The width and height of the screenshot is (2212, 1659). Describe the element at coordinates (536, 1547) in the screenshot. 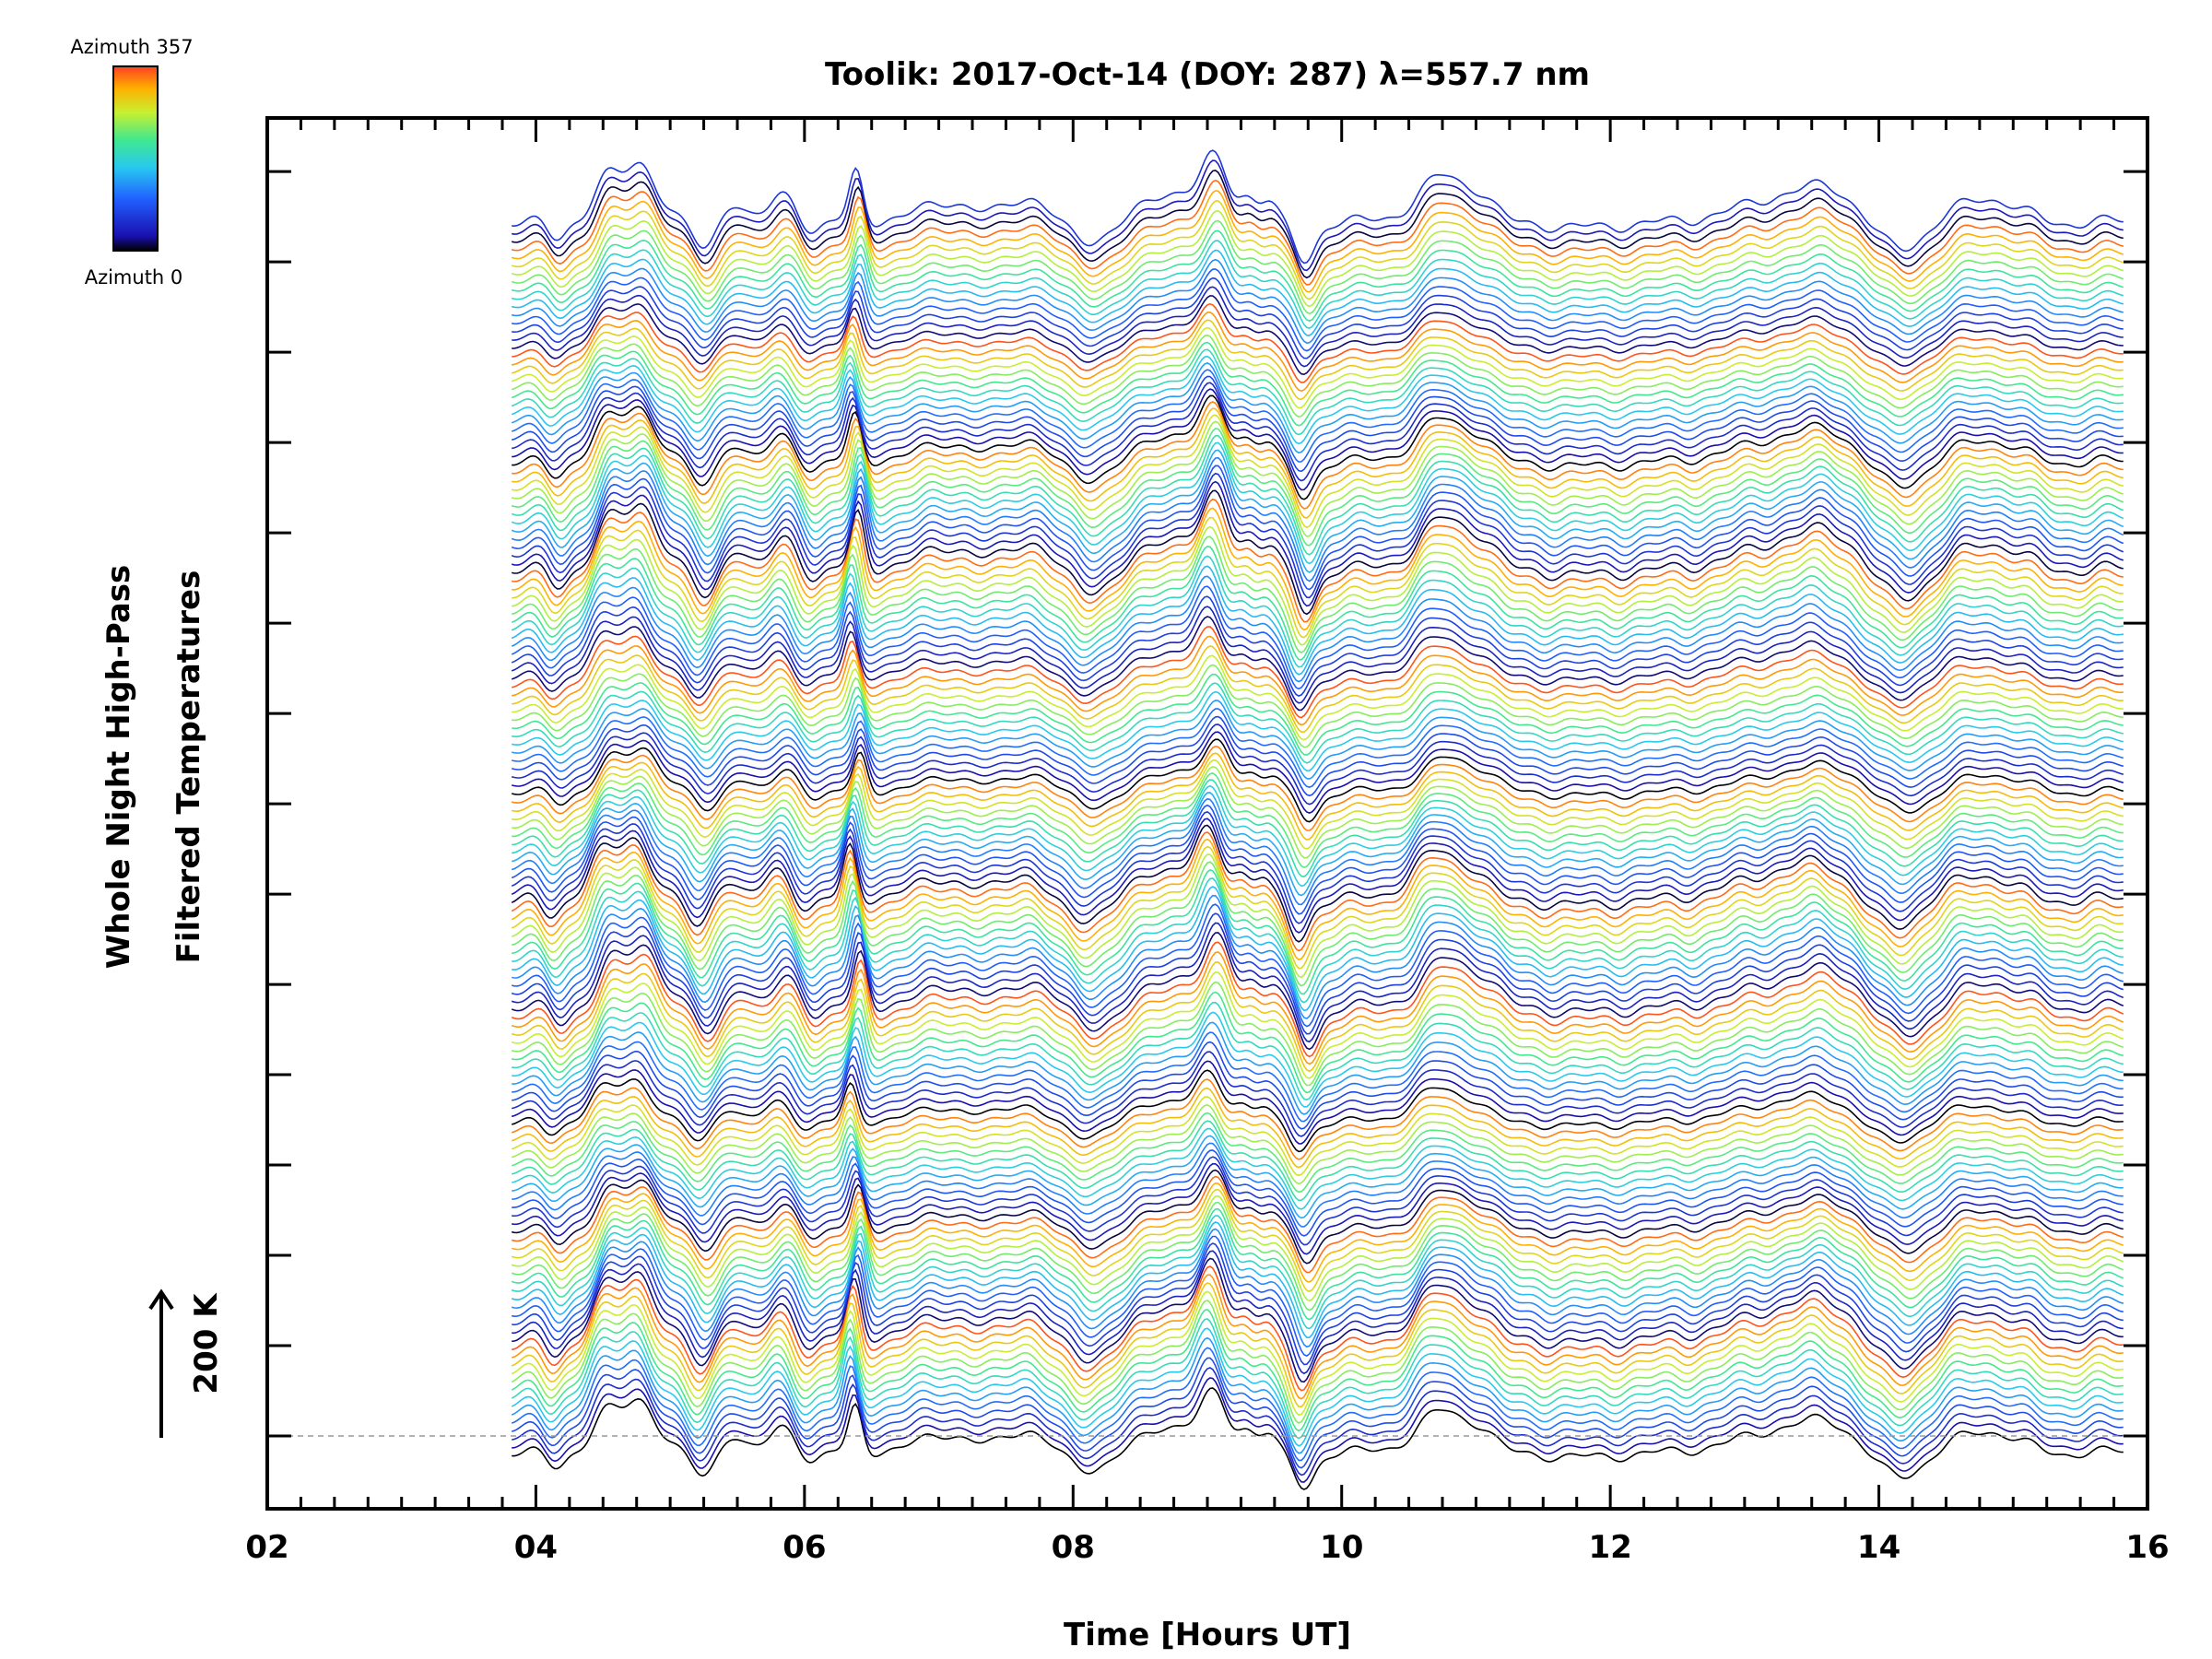

I see `x-tick-label: 04` at that location.